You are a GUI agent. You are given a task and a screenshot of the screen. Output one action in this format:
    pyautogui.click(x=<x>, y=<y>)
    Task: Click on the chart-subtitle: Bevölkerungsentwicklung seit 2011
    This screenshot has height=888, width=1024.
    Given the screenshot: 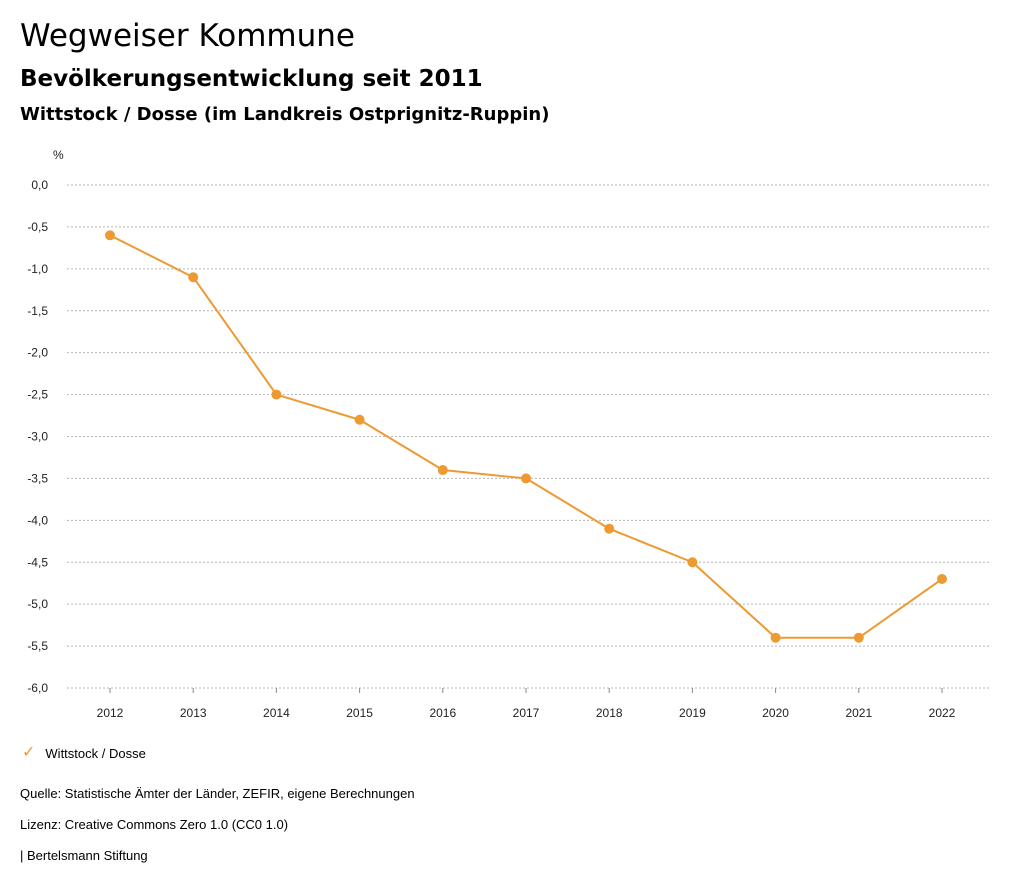 What is the action you would take?
    pyautogui.click(x=251, y=79)
    